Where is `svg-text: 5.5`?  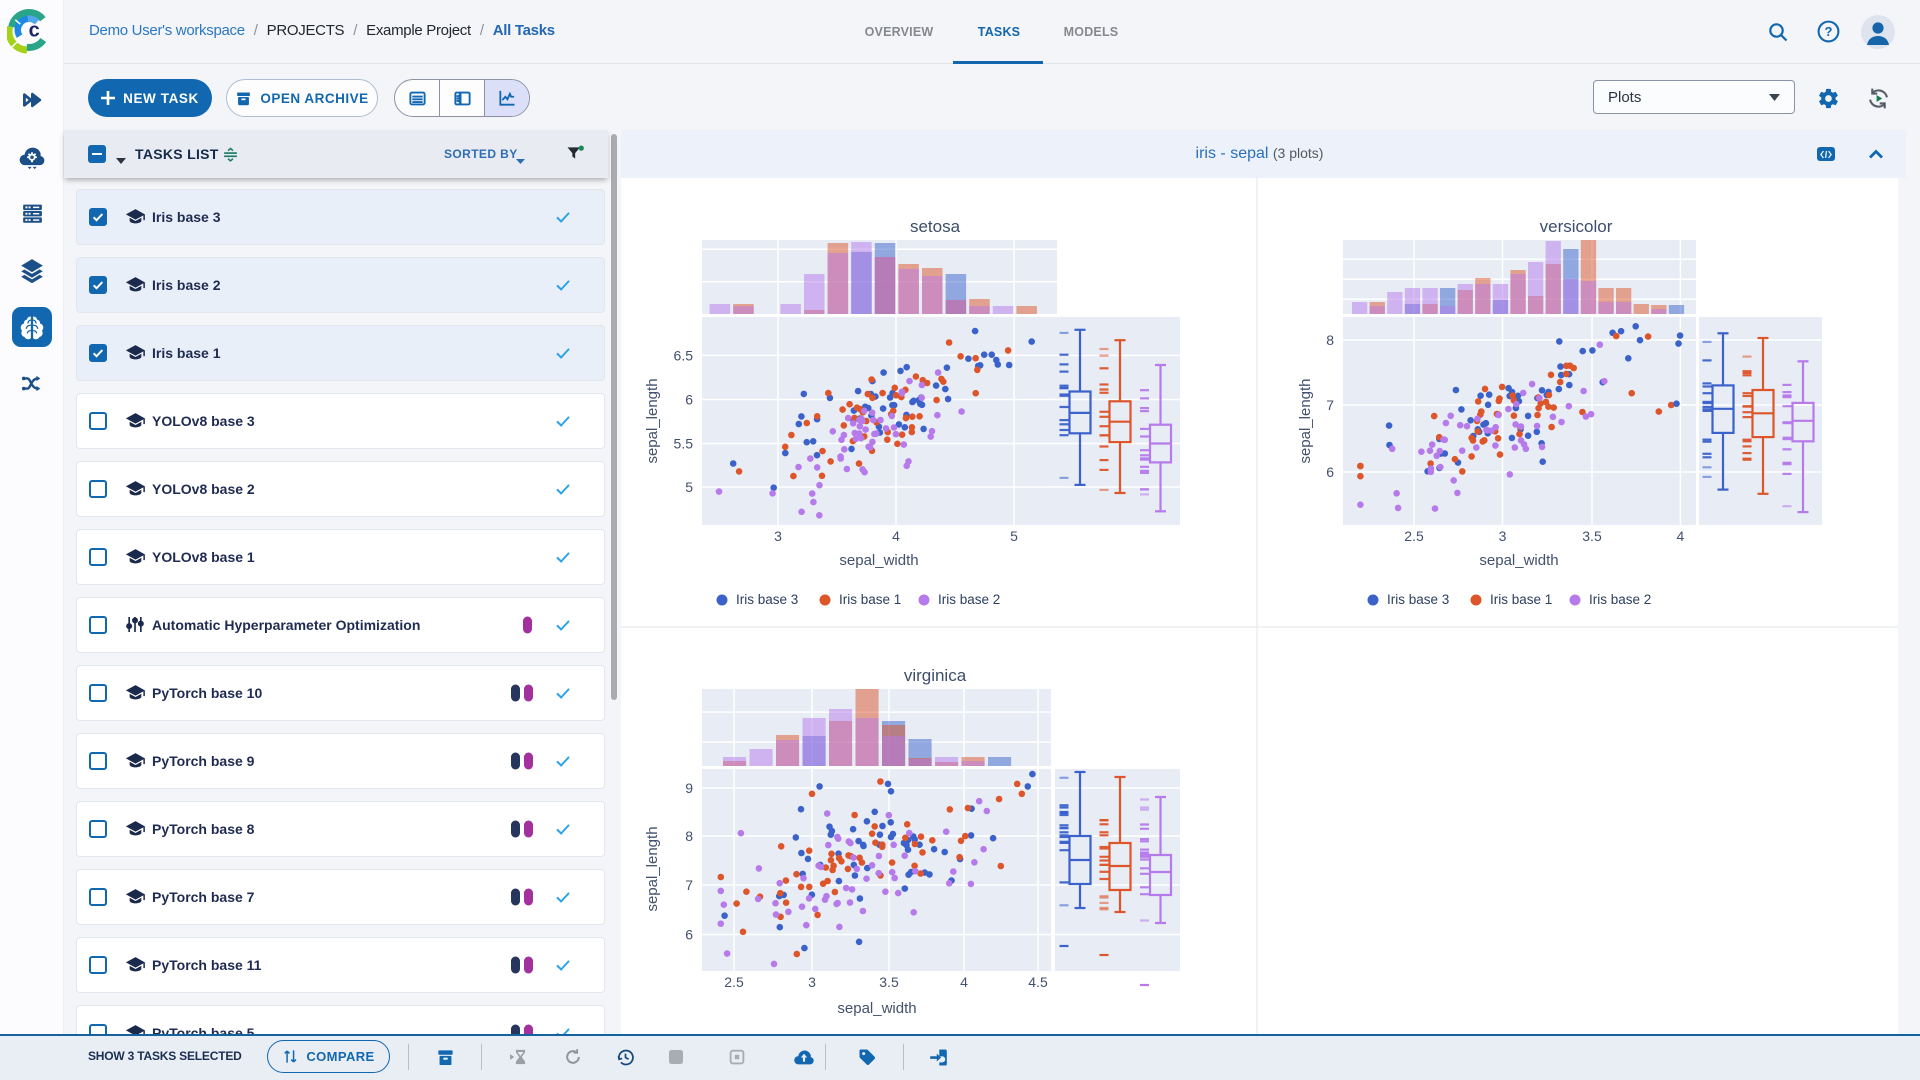 svg-text: 5.5 is located at coordinates (684, 444).